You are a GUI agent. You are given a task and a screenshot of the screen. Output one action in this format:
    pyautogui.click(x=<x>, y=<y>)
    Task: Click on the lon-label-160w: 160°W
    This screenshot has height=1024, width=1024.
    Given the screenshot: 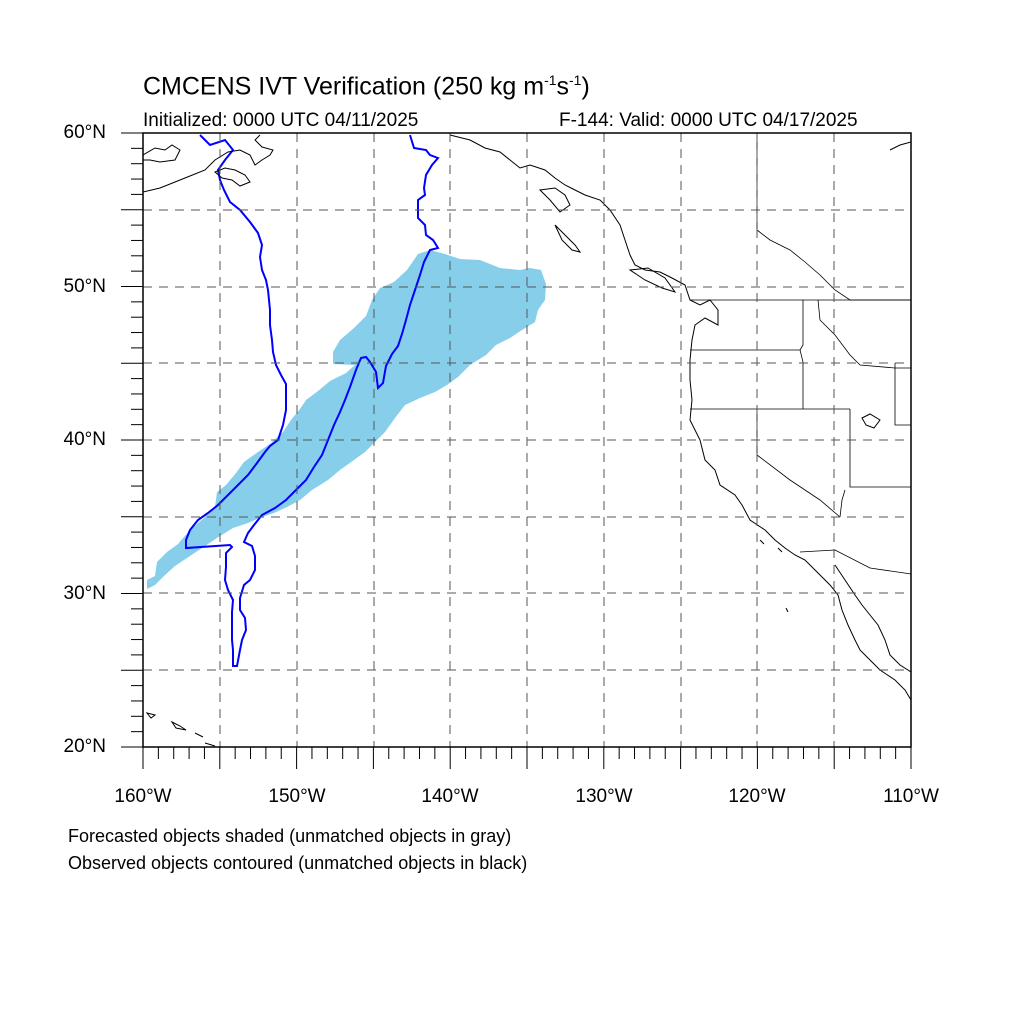 What is the action you would take?
    pyautogui.click(x=143, y=796)
    